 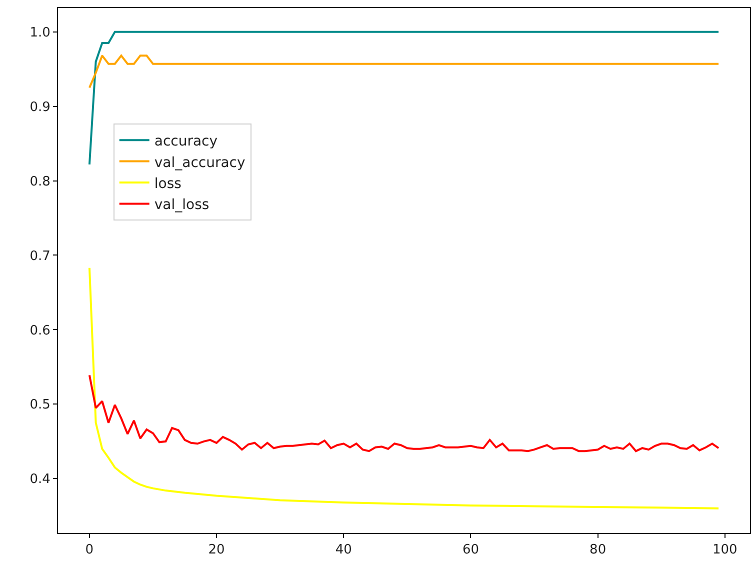 What do you see at coordinates (40, 256) in the screenshot?
I see `y-tick-label: 0.7` at bounding box center [40, 256].